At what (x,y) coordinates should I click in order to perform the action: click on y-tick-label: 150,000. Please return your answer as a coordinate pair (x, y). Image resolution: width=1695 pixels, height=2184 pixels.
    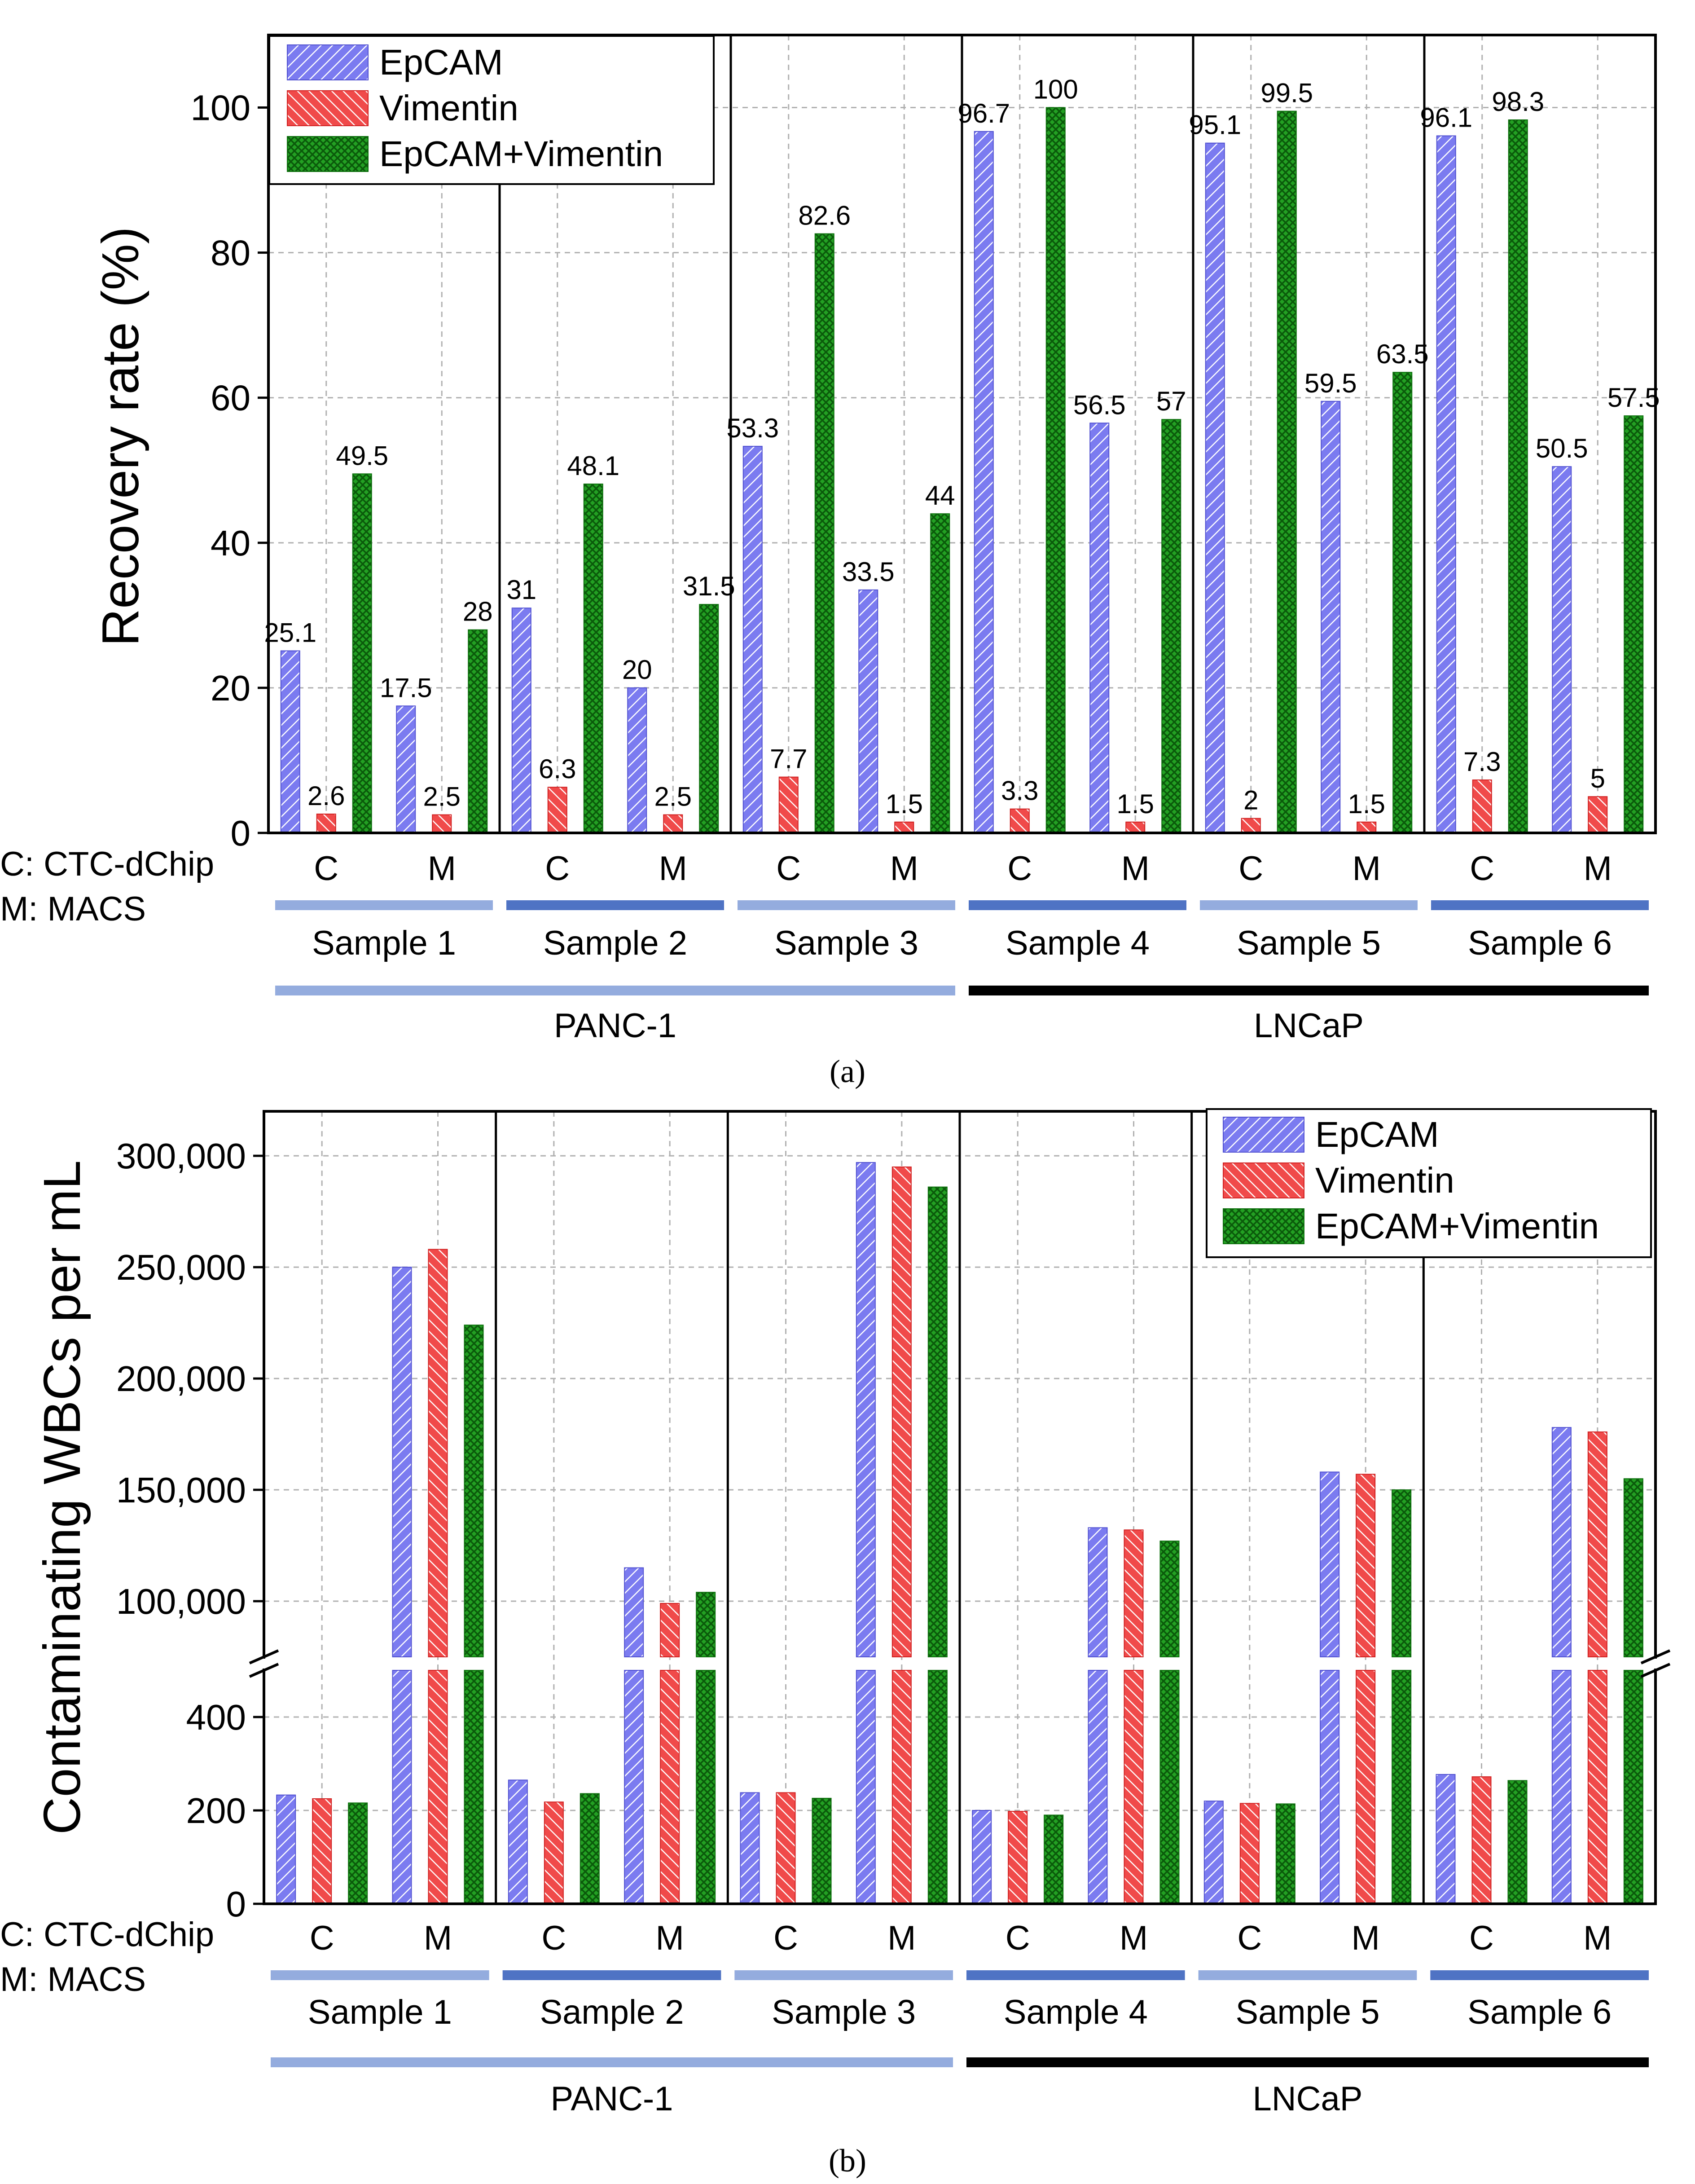
    Looking at the image, I should click on (181, 1490).